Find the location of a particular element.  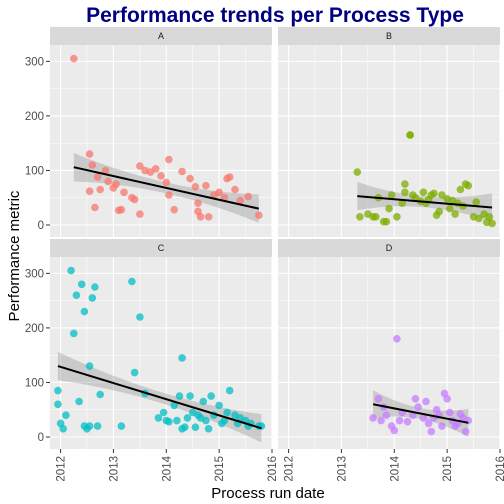

y-axis-label: Performance metric is located at coordinates (14, 255).